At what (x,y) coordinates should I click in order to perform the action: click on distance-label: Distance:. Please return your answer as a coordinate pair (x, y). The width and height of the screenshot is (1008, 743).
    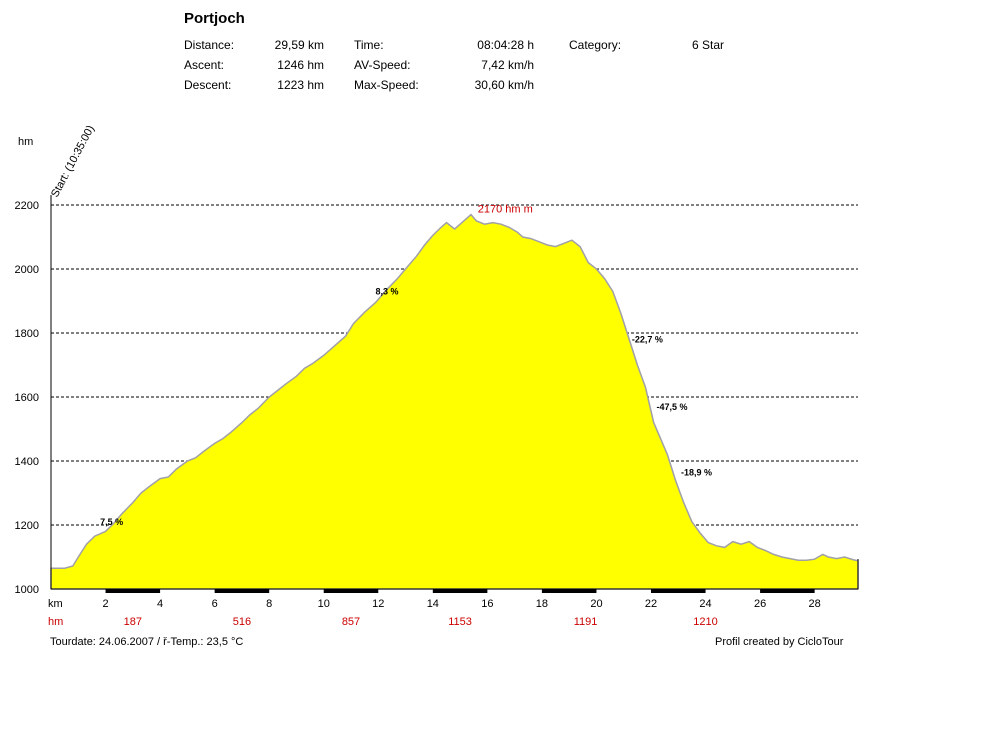
    Looking at the image, I should click on (209, 45).